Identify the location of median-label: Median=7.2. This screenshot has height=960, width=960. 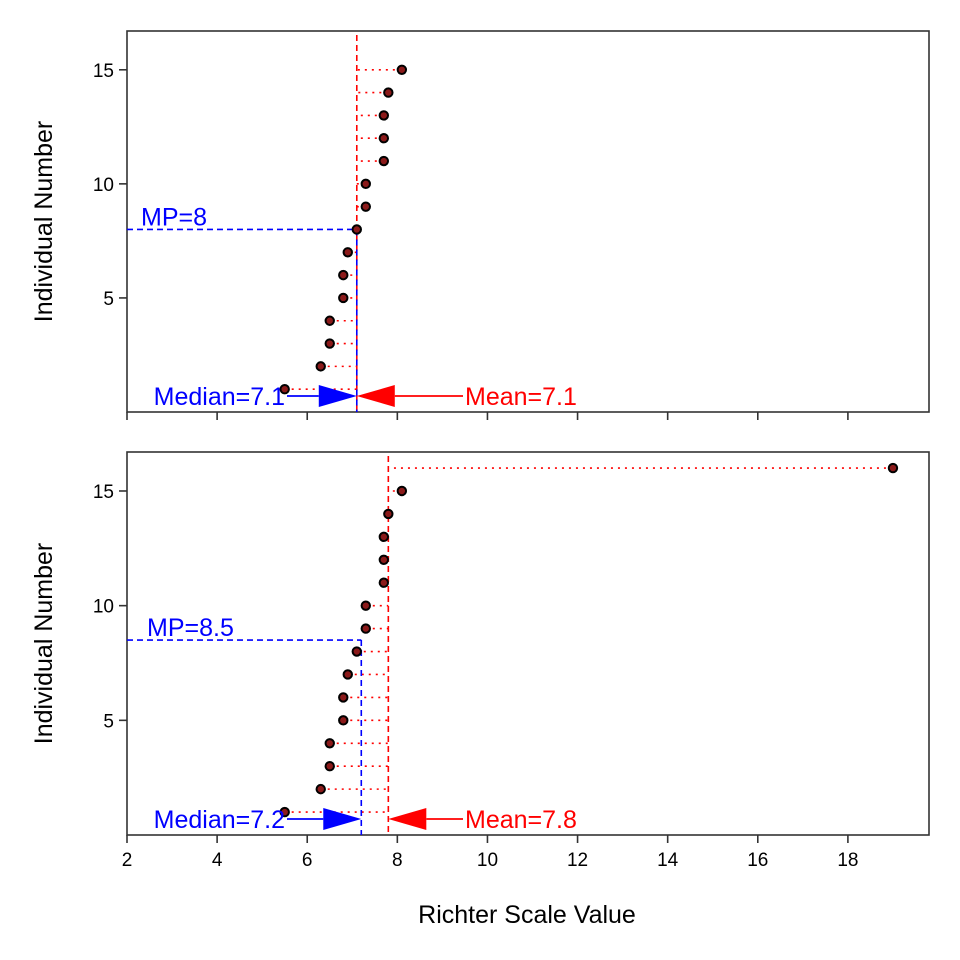
(219, 820).